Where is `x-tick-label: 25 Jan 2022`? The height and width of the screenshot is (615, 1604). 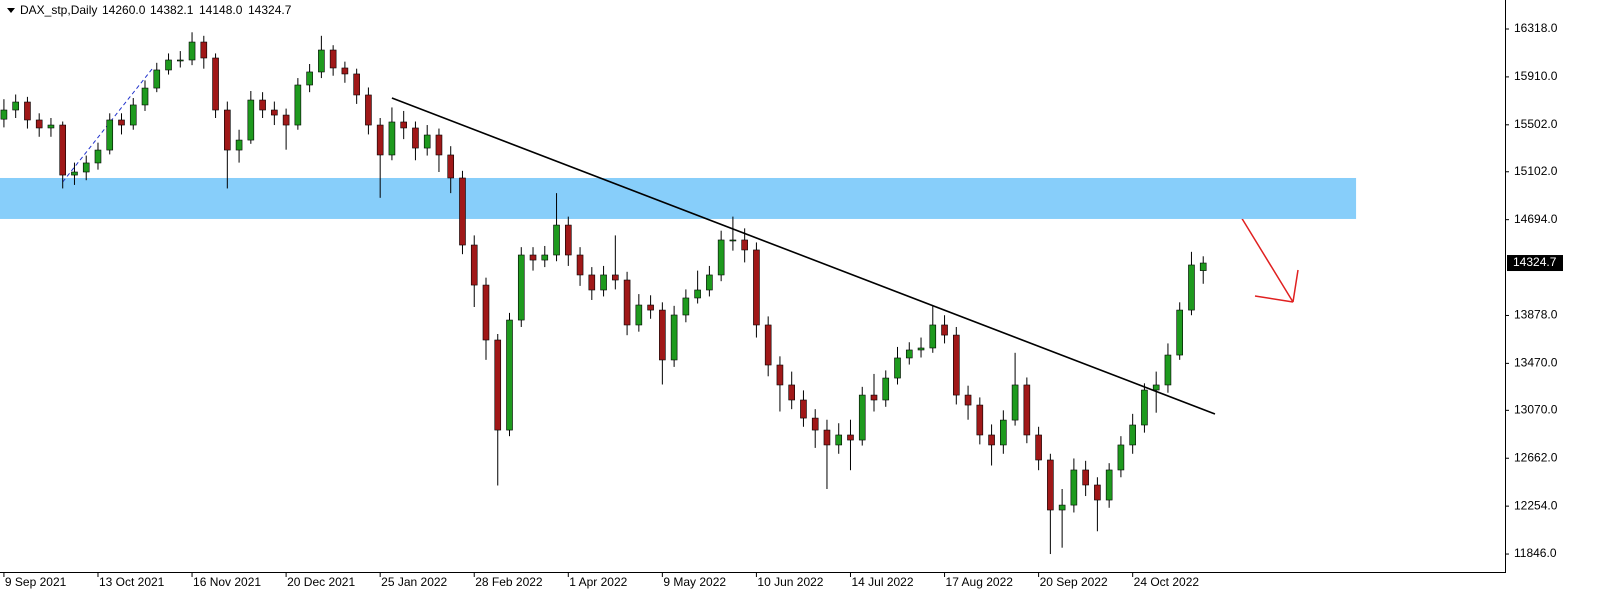
x-tick-label: 25 Jan 2022 is located at coordinates (414, 582).